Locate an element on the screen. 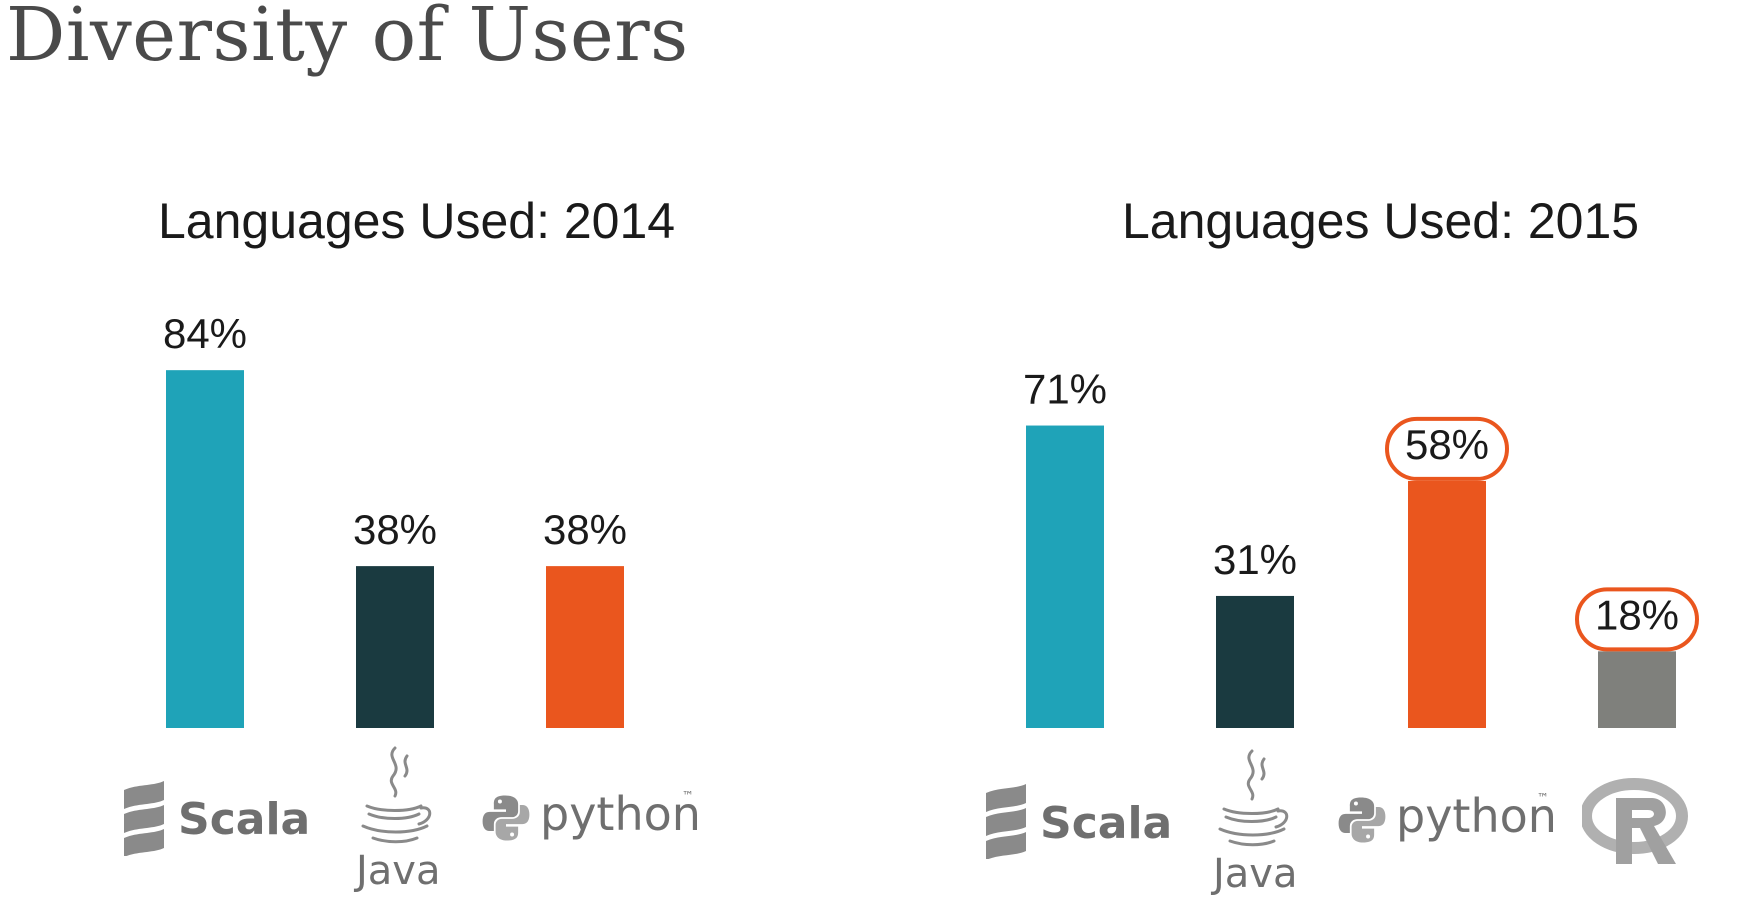 Image resolution: width=1750 pixels, height=914 pixels. r-logo-icon is located at coordinates (1634, 824).